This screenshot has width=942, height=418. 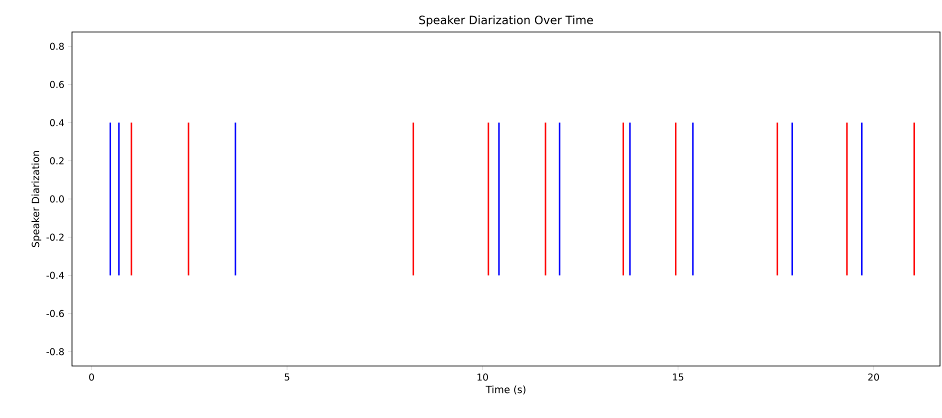 What do you see at coordinates (483, 377) in the screenshot?
I see `x-tick-label: 10` at bounding box center [483, 377].